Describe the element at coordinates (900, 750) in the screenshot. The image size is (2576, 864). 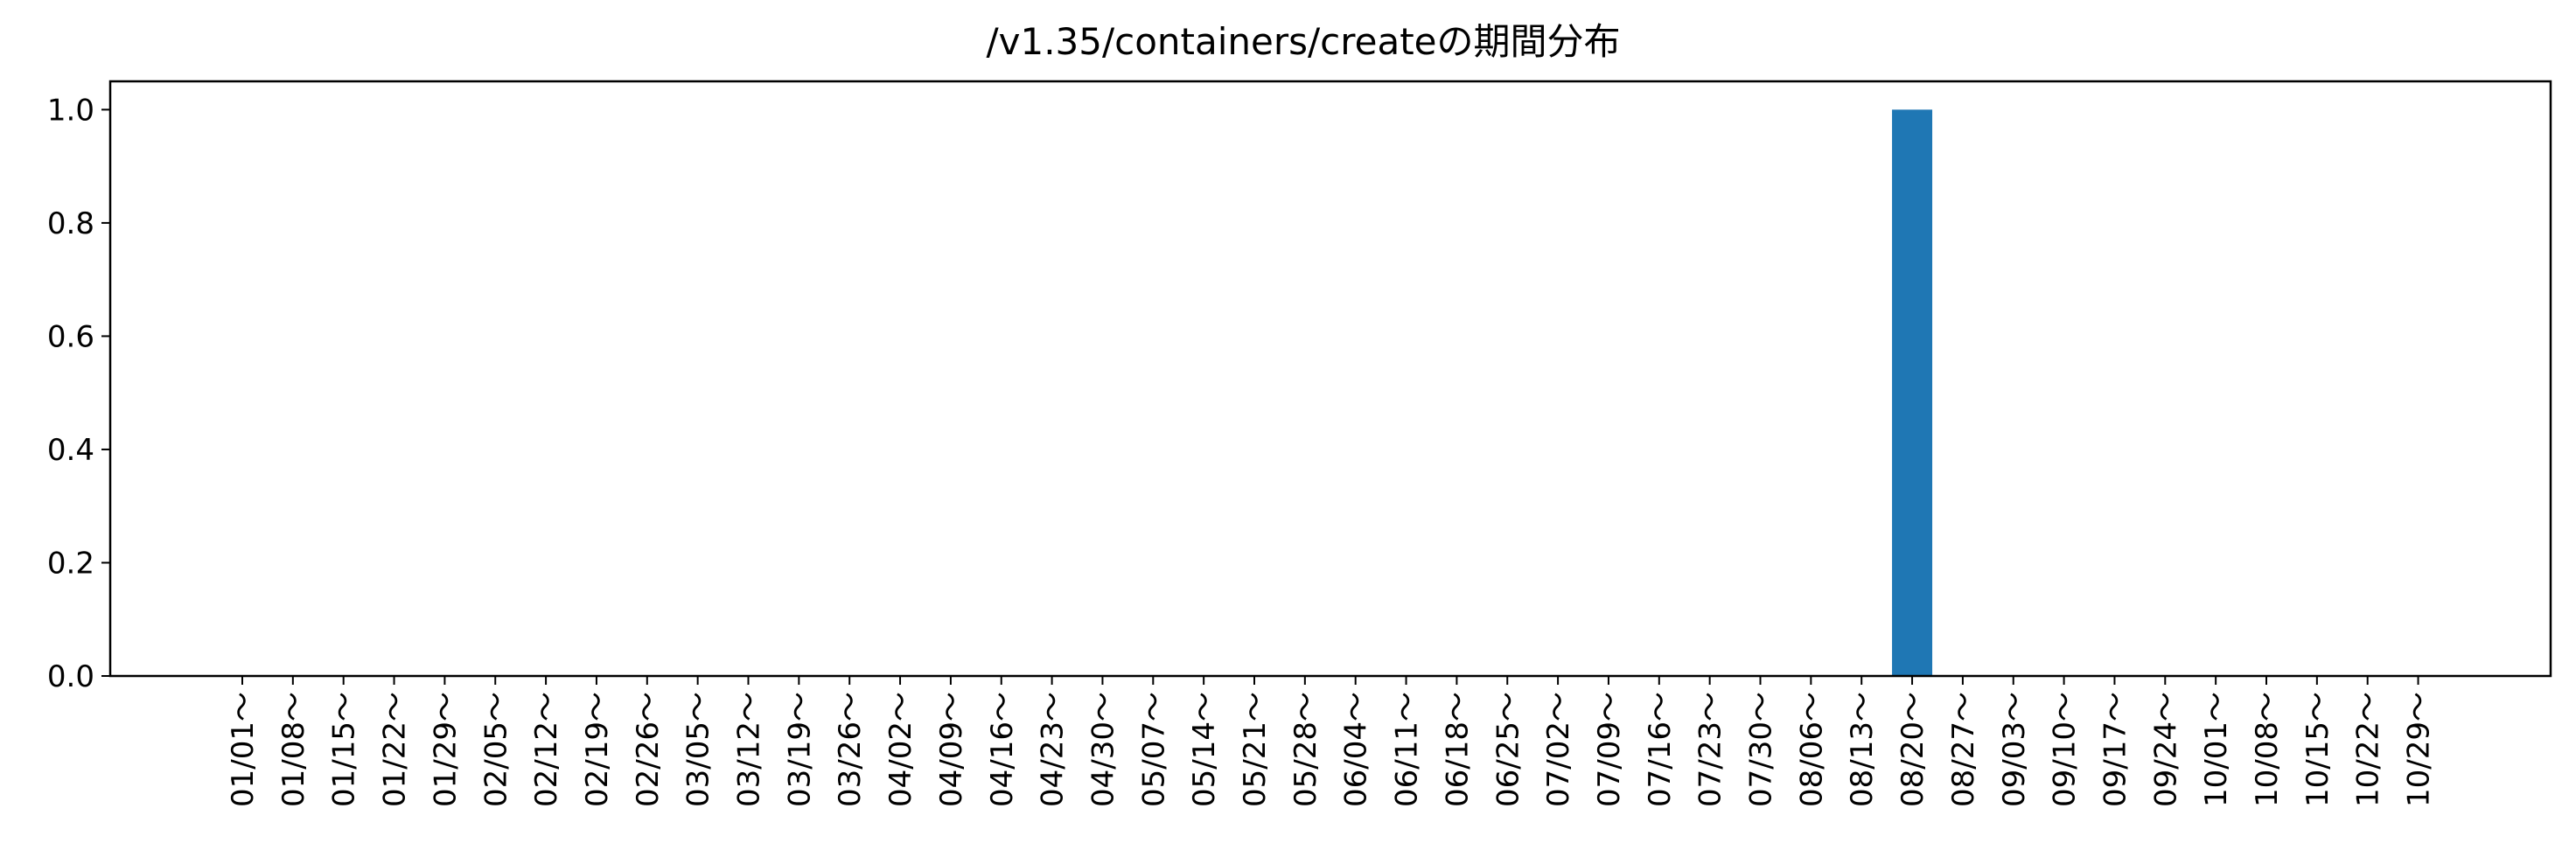
I see `x-tick-label: 04/02～` at that location.